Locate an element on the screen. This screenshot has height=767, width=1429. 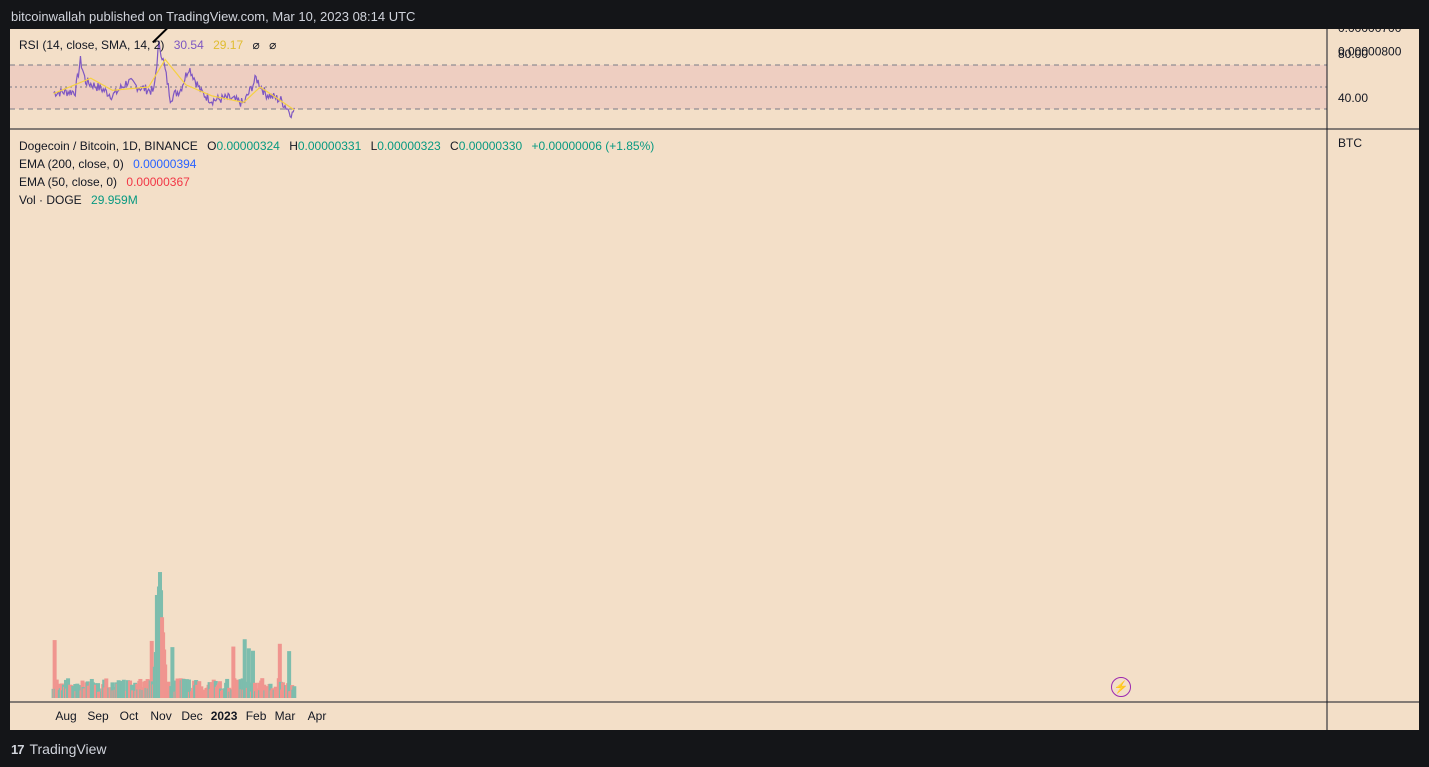
currency-label: BTC is located at coordinates (1350, 143).